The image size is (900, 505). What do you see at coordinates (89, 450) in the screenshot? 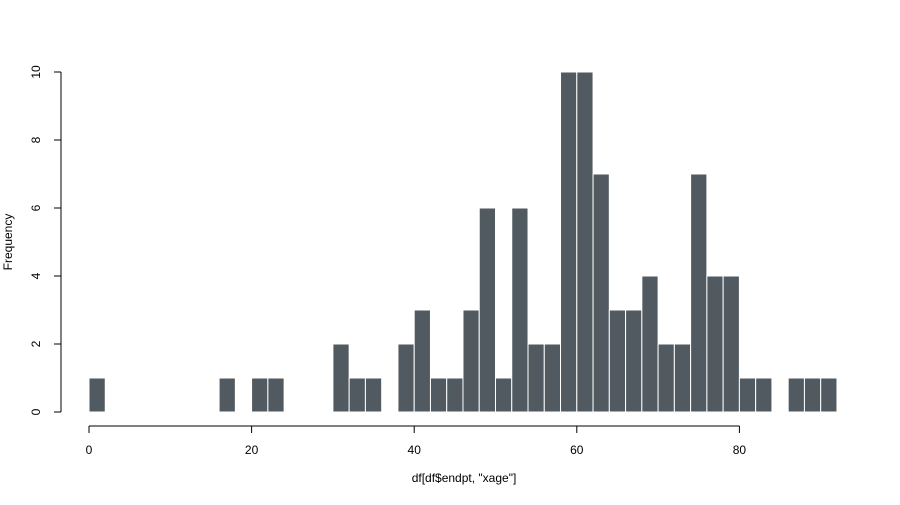
I see `x-tick-label: 0` at bounding box center [89, 450].